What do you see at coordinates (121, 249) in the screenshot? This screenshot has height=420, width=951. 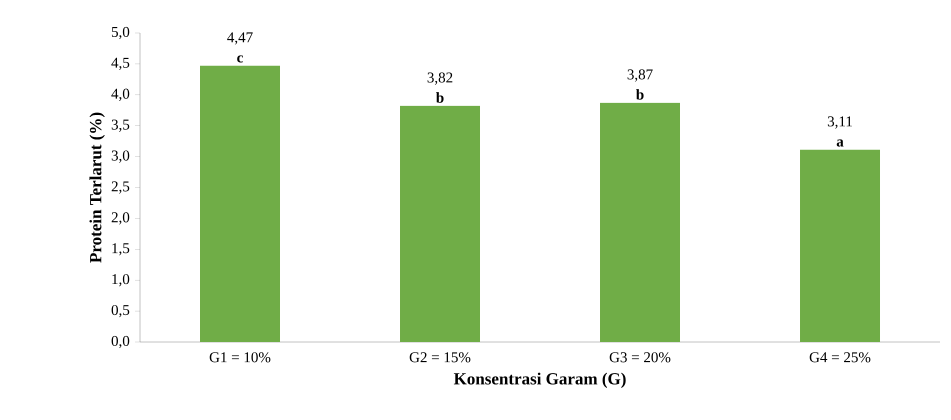 I see `y-tick-label: 1,5` at bounding box center [121, 249].